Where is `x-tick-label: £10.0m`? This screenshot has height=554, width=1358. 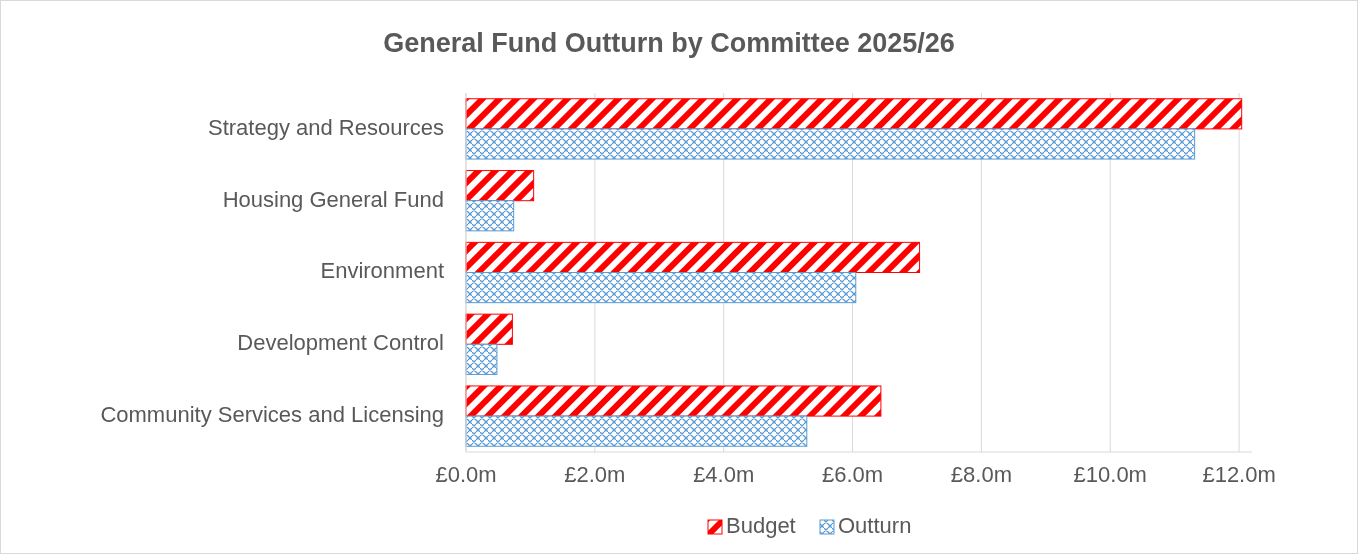
x-tick-label: £10.0m is located at coordinates (1110, 474).